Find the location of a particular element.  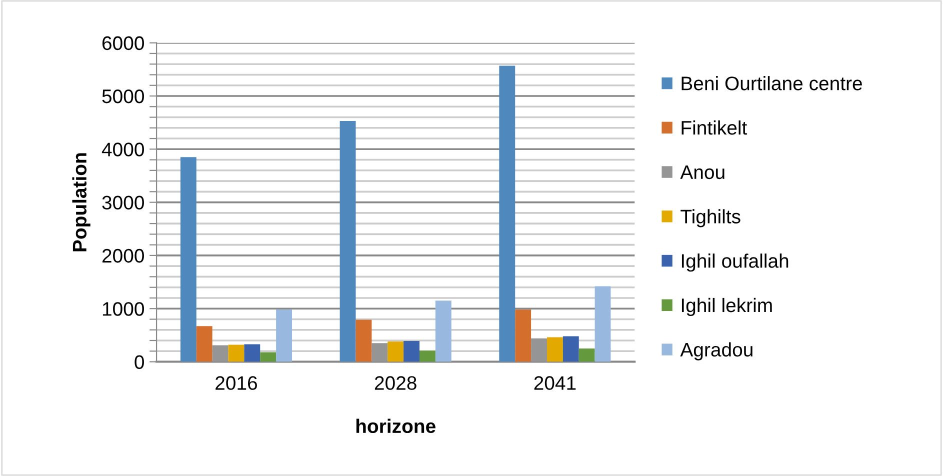

y-tick-label: 3000 is located at coordinates (123, 203).